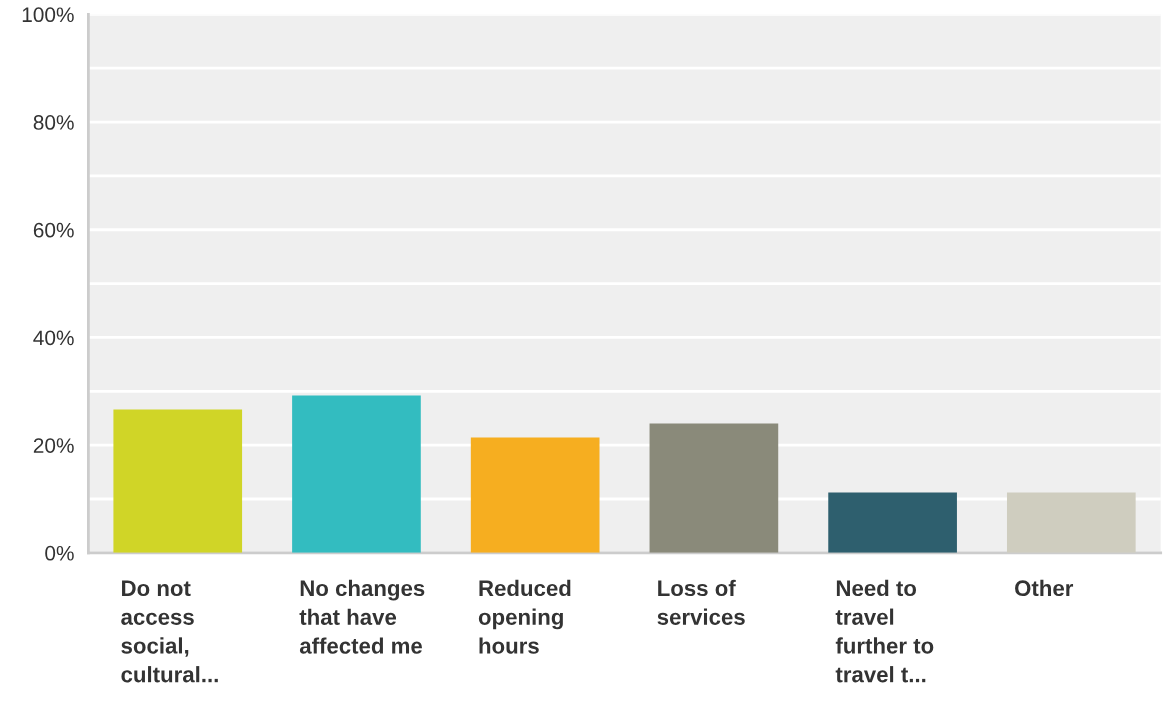  Describe the element at coordinates (1044, 588) in the screenshot. I see `x-tick-label: Other` at that location.